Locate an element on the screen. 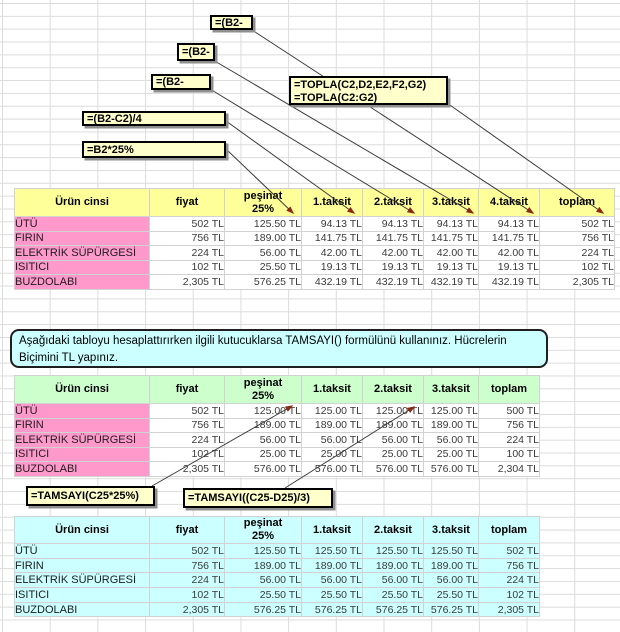  formula-callout-tamsayi-2: =TAMSAYI((C25-D25)/3) is located at coordinates (258, 498).